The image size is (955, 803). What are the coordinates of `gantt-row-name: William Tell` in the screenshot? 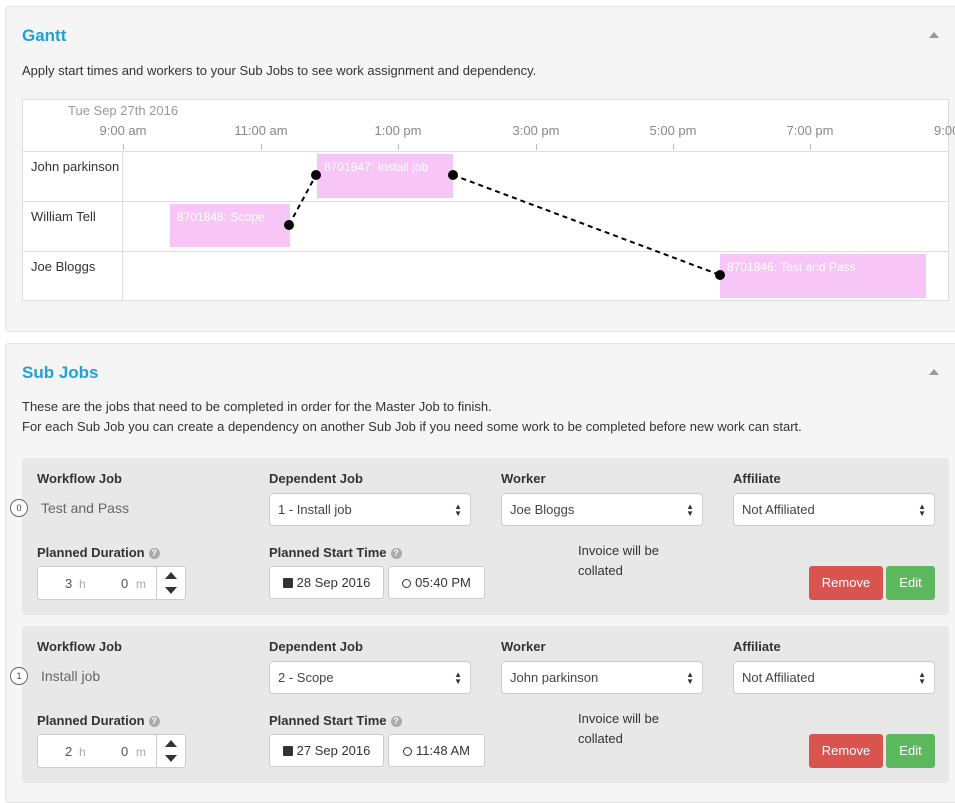 It's located at (63, 216).